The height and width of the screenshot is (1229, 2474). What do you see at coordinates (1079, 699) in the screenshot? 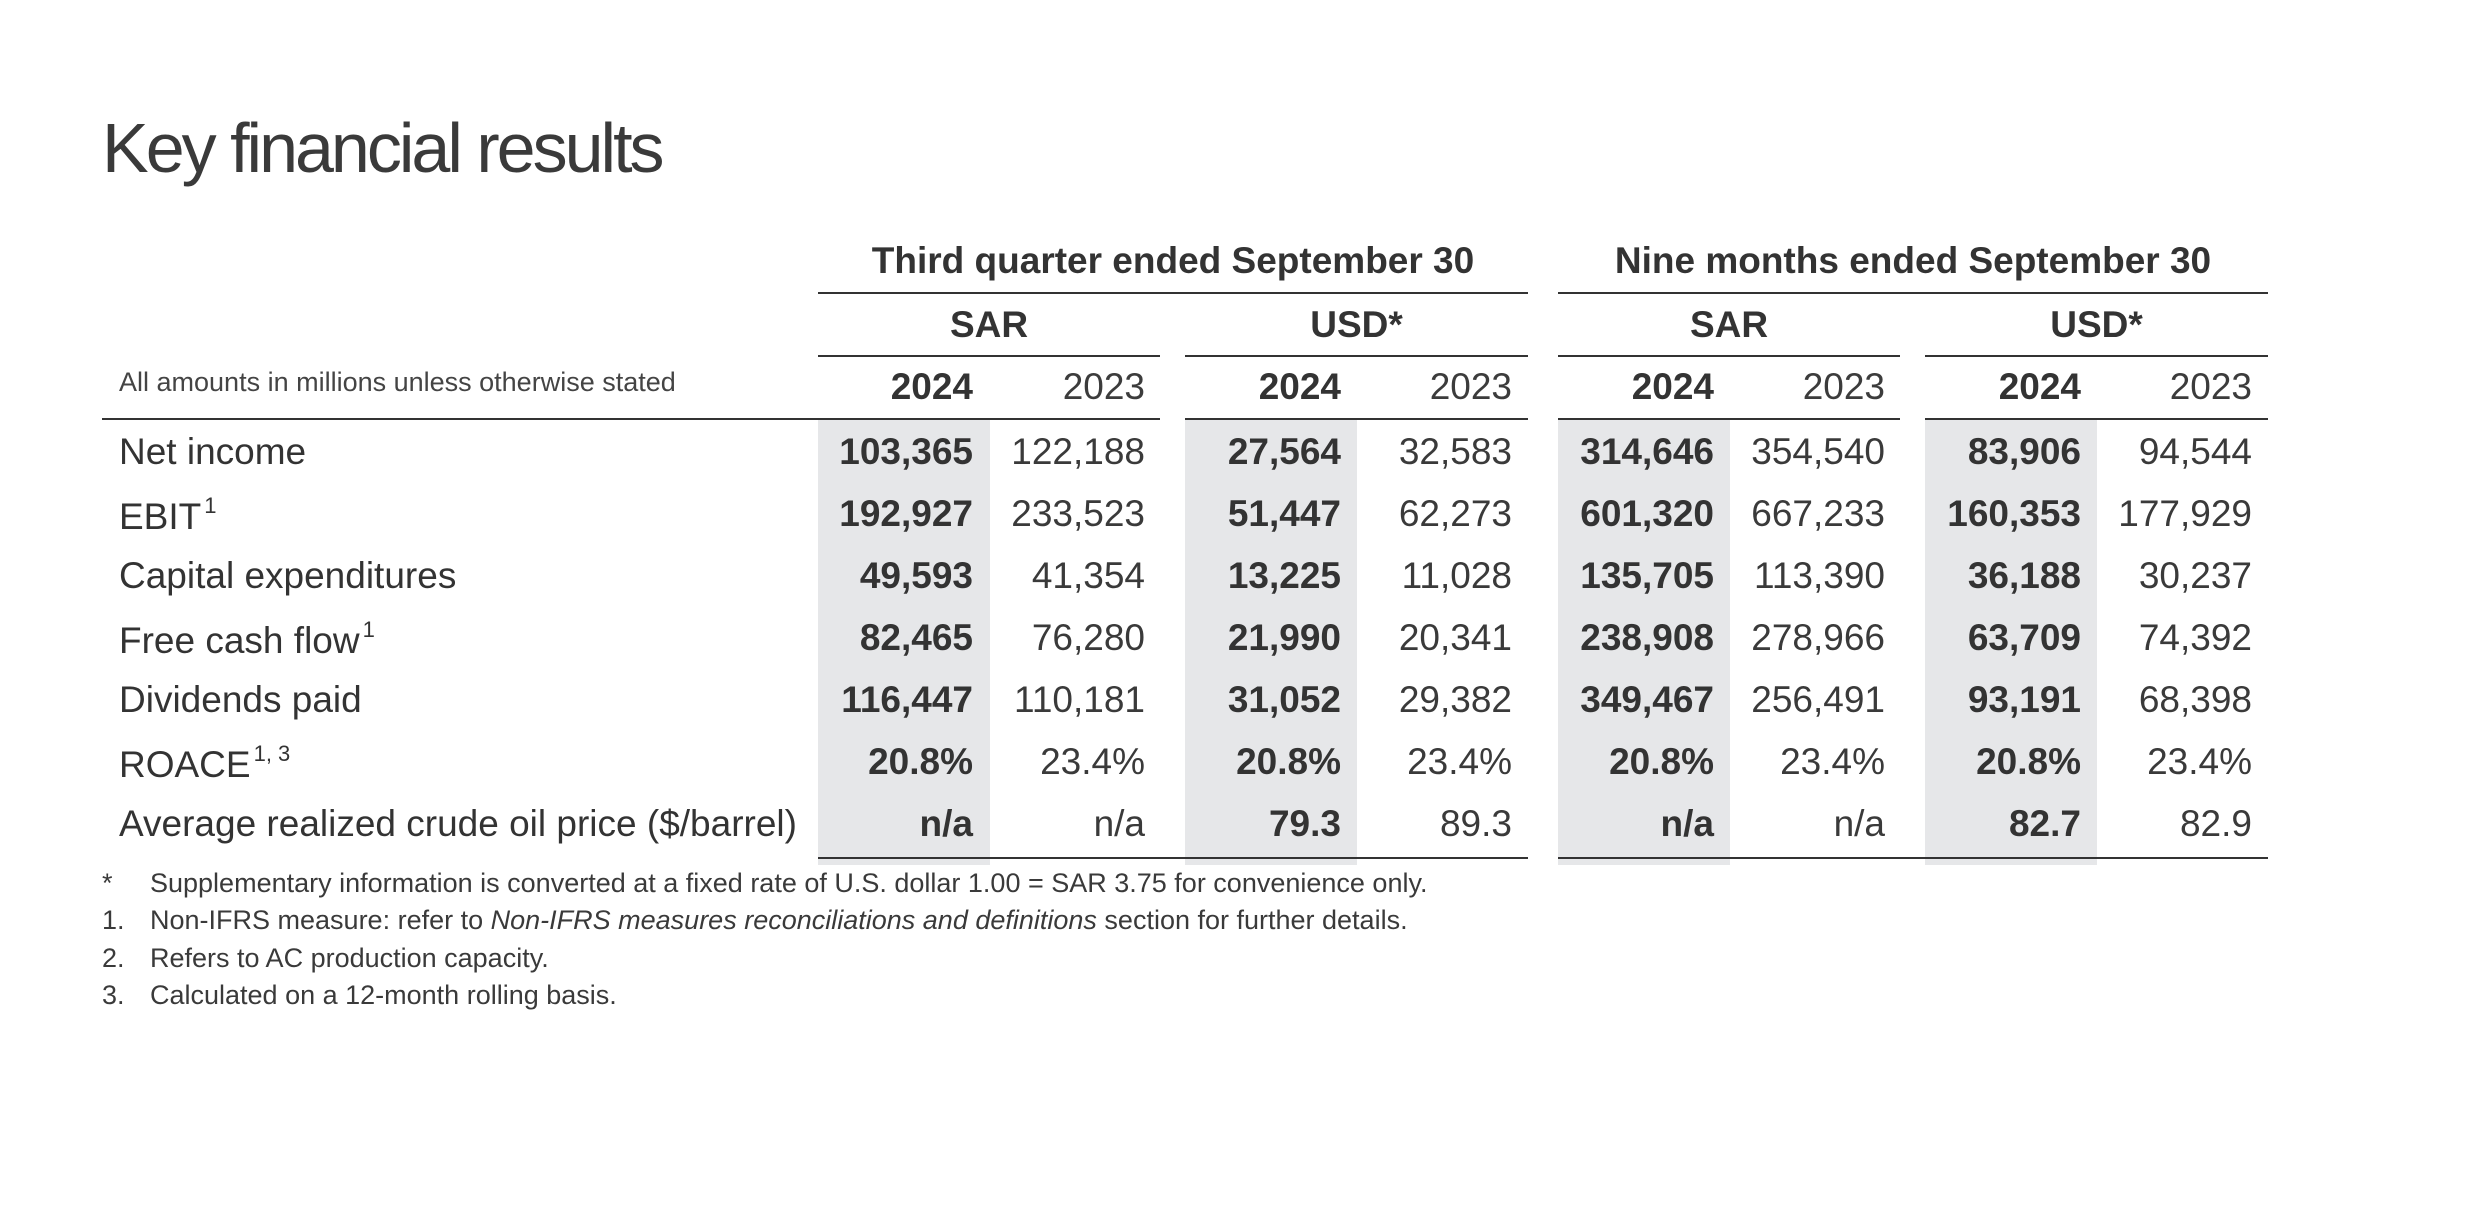
I see `table-cell: 110,181` at bounding box center [1079, 699].